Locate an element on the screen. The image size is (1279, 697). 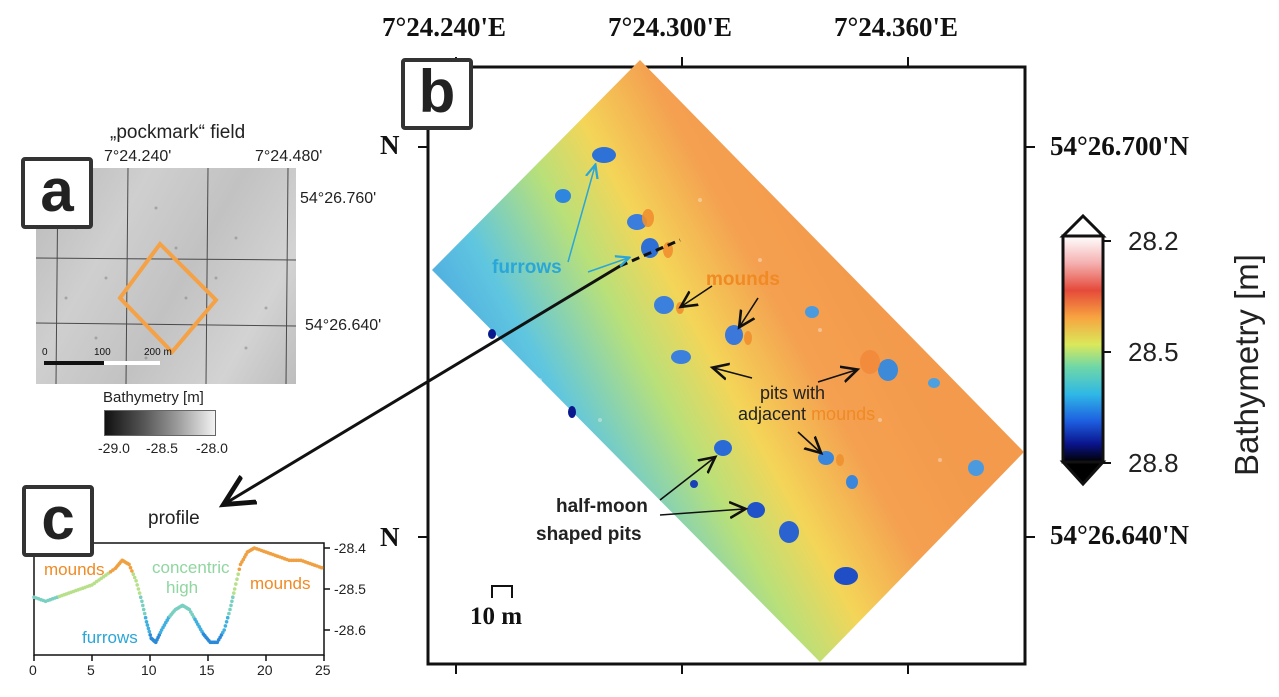
panel-b-colorbar is located at coordinates (1085, 350).